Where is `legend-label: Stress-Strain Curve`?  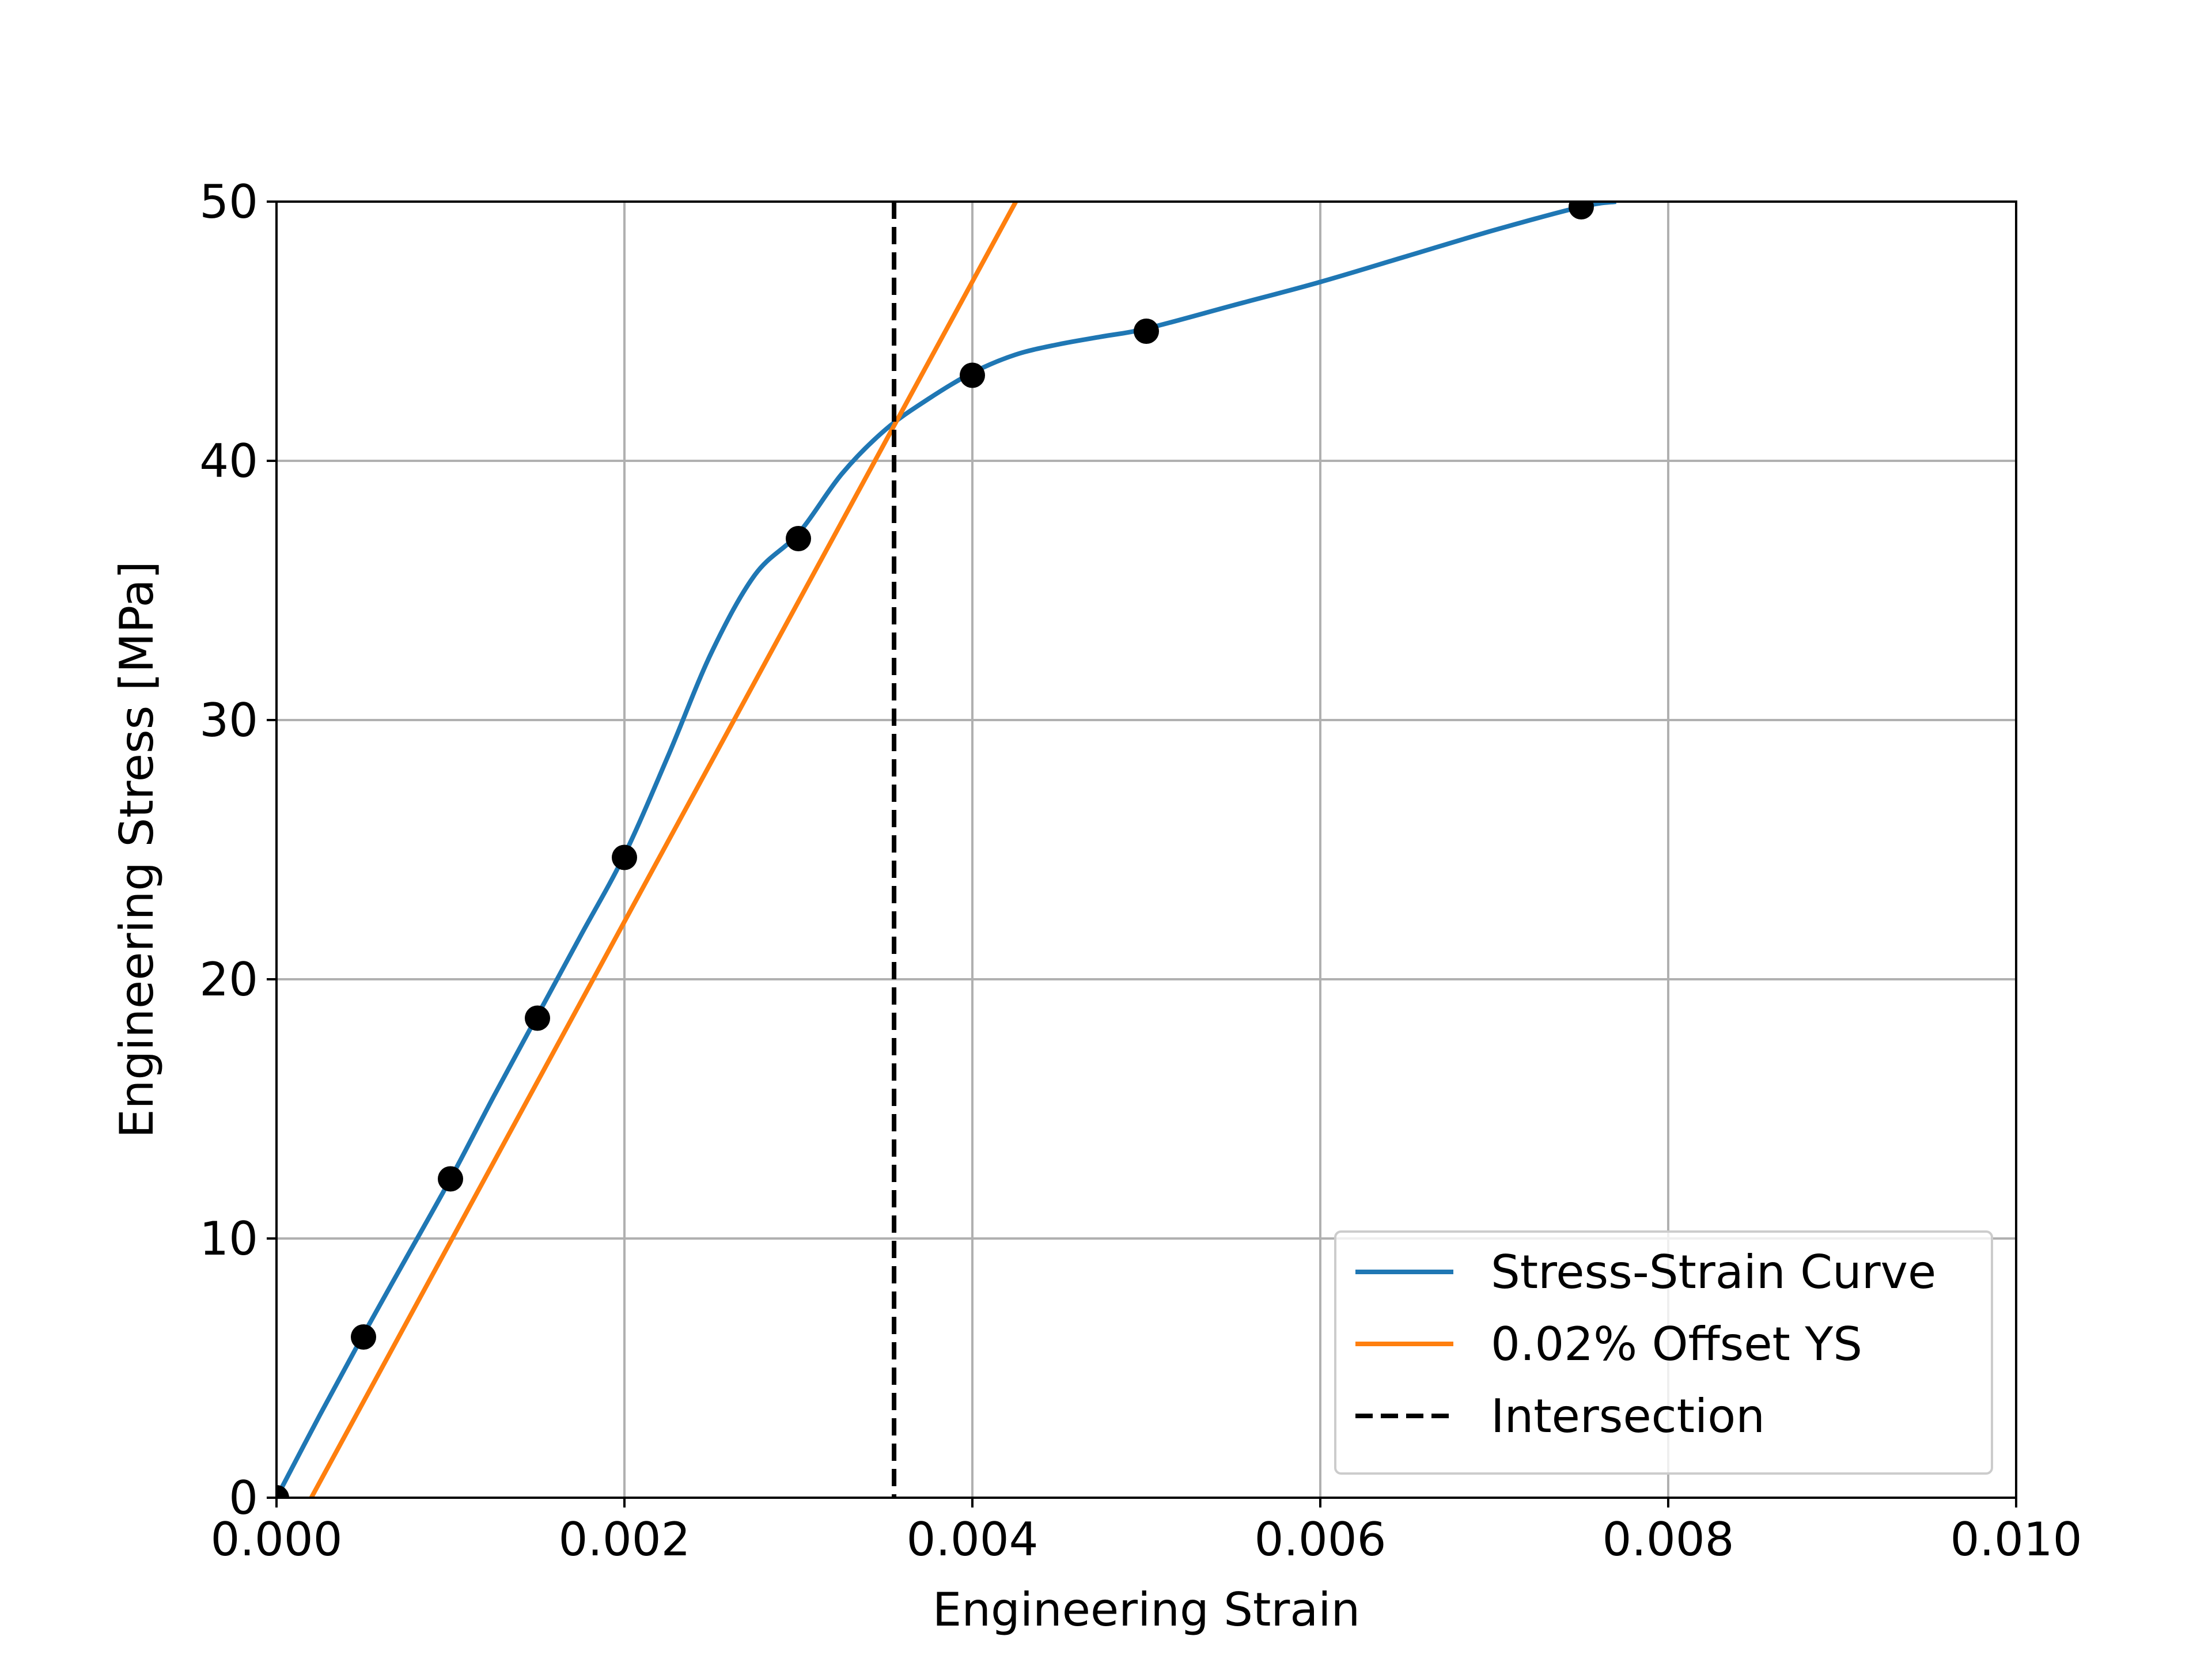 legend-label: Stress-Strain Curve is located at coordinates (1713, 1272).